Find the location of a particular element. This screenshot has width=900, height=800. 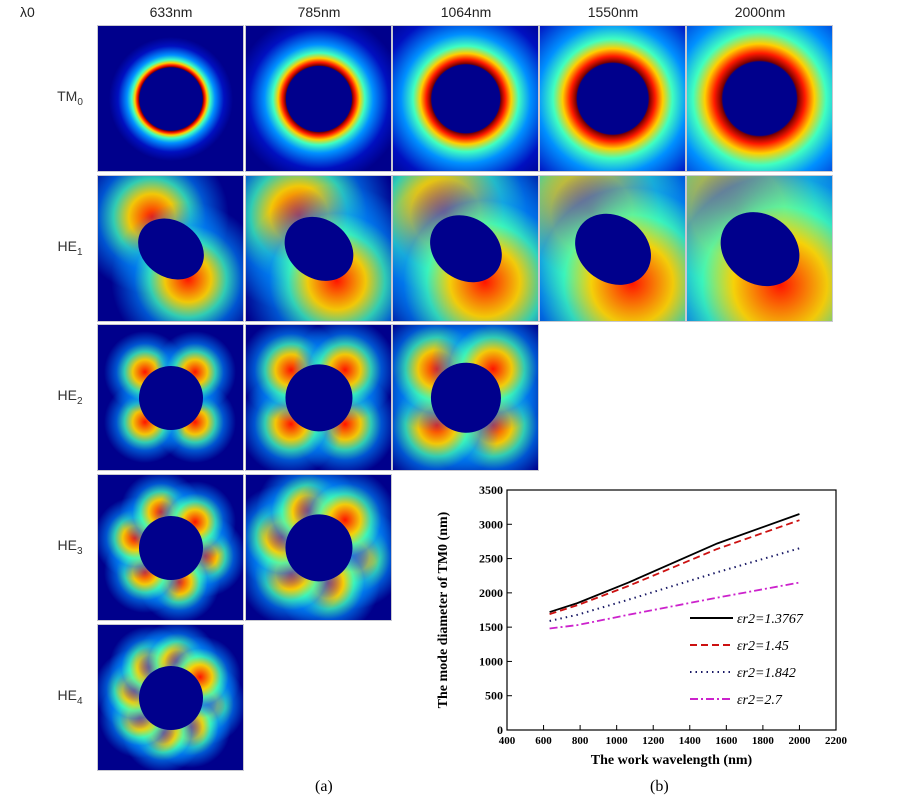

x-tick-label: 800 is located at coordinates (580, 741).